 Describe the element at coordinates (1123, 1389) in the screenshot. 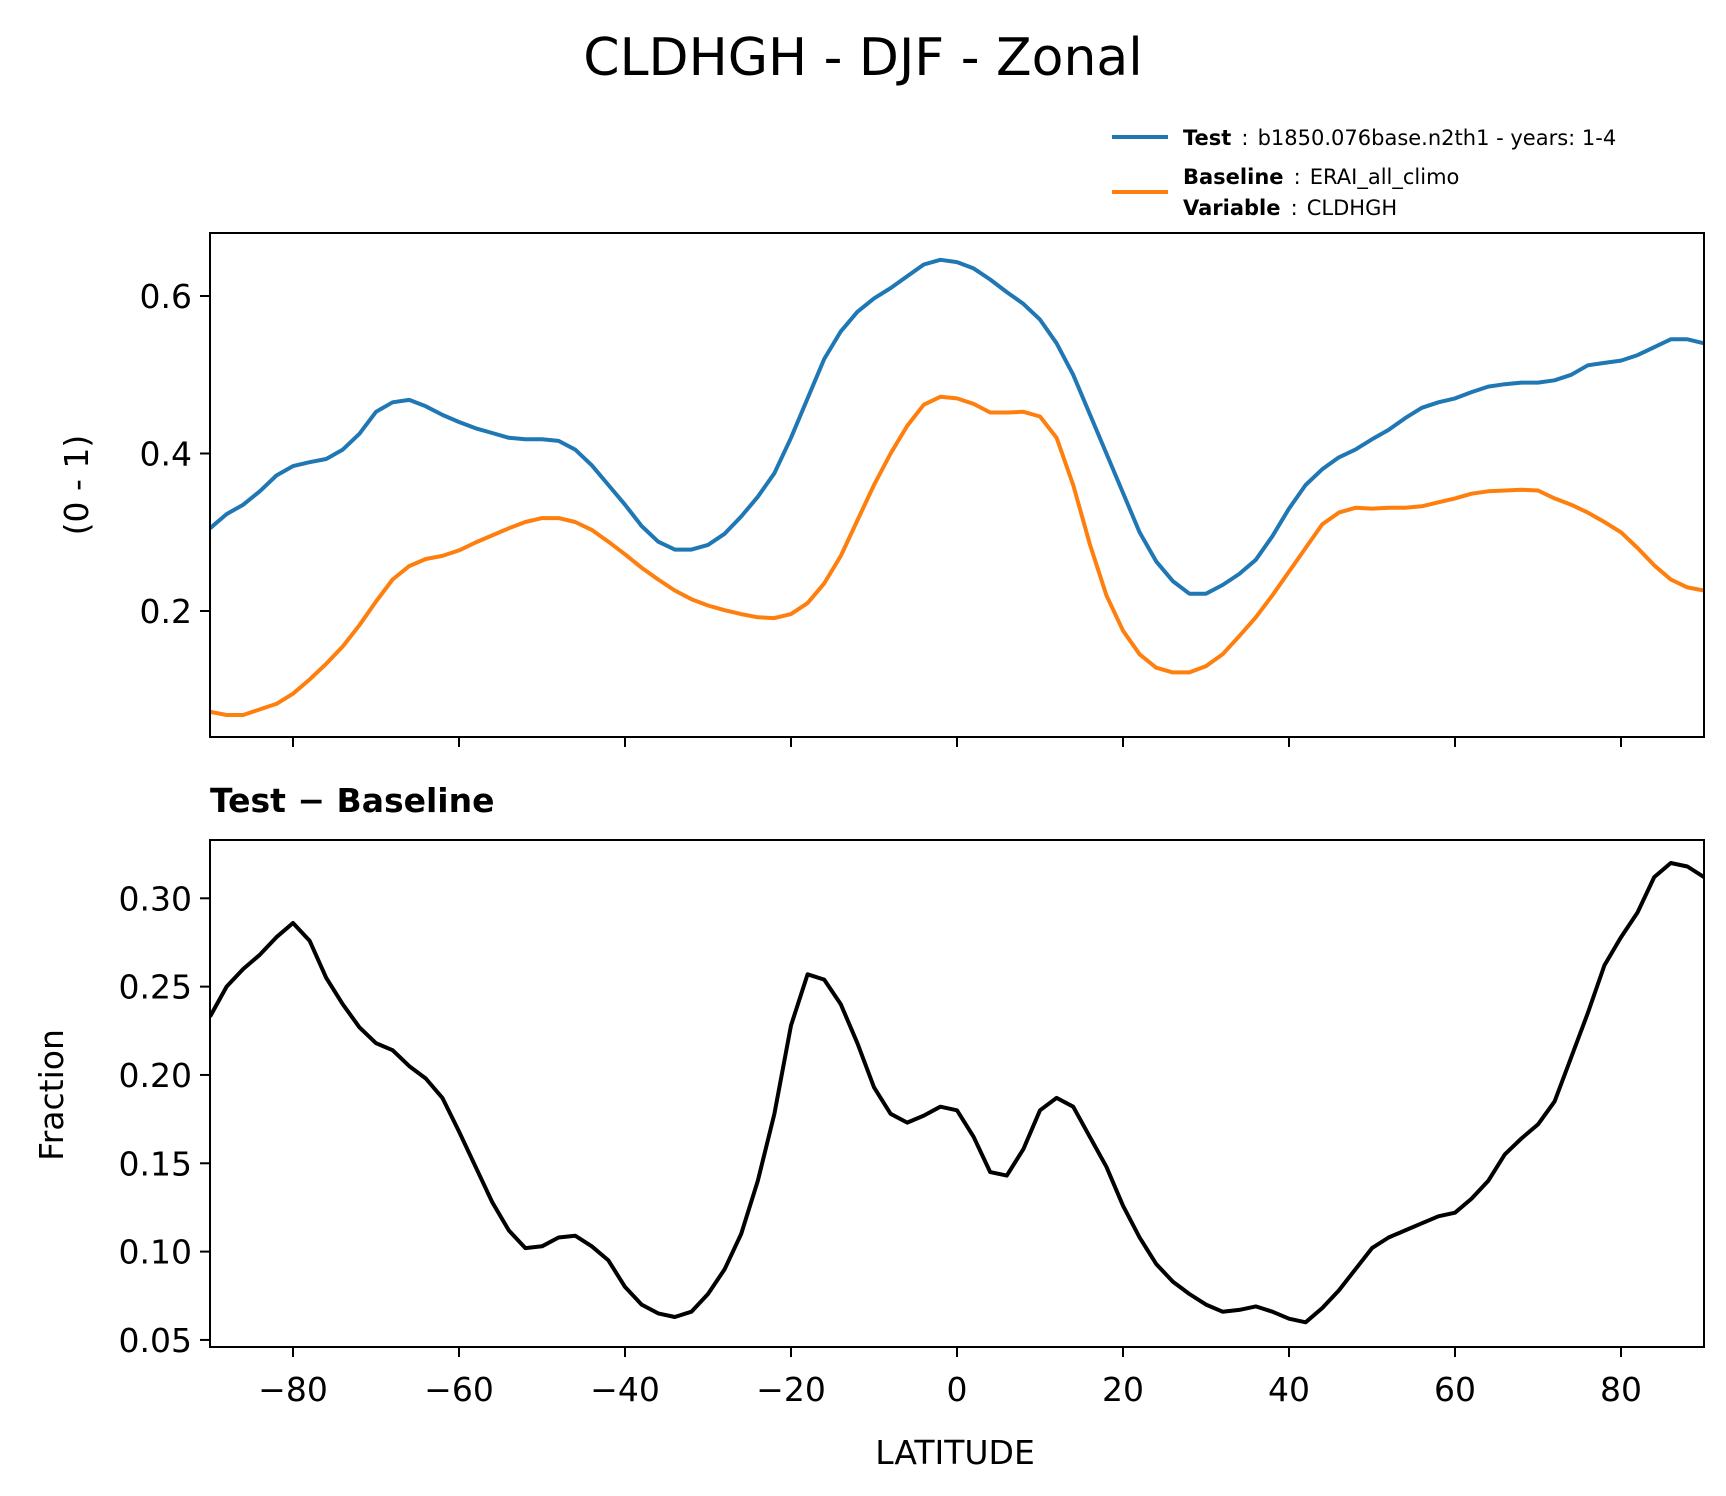

I see `bottom-xtick-label: 20` at that location.